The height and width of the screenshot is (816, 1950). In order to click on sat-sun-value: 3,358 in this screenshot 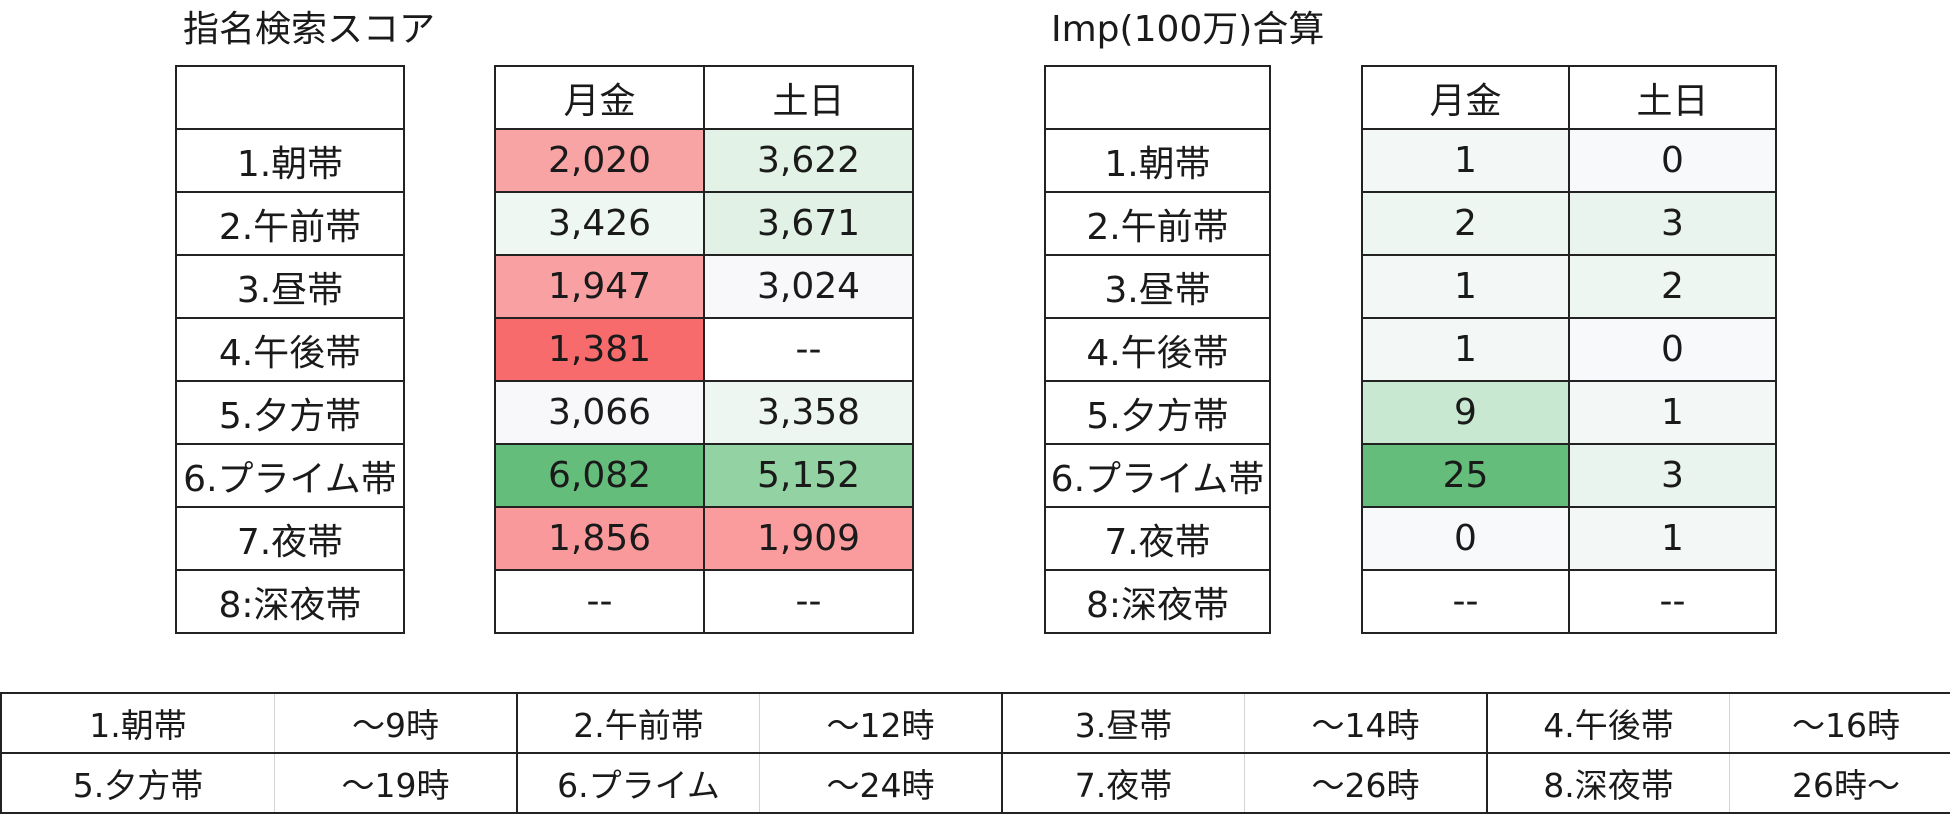, I will do `click(808, 412)`.